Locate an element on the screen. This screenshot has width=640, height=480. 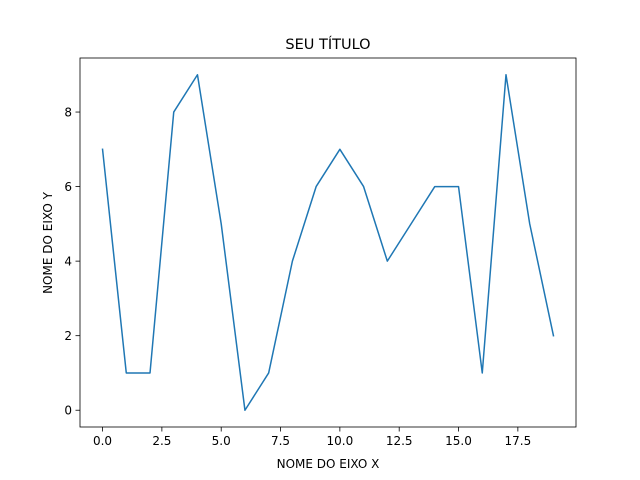
x-axis-label: NOME DO EIXO X is located at coordinates (328, 464).